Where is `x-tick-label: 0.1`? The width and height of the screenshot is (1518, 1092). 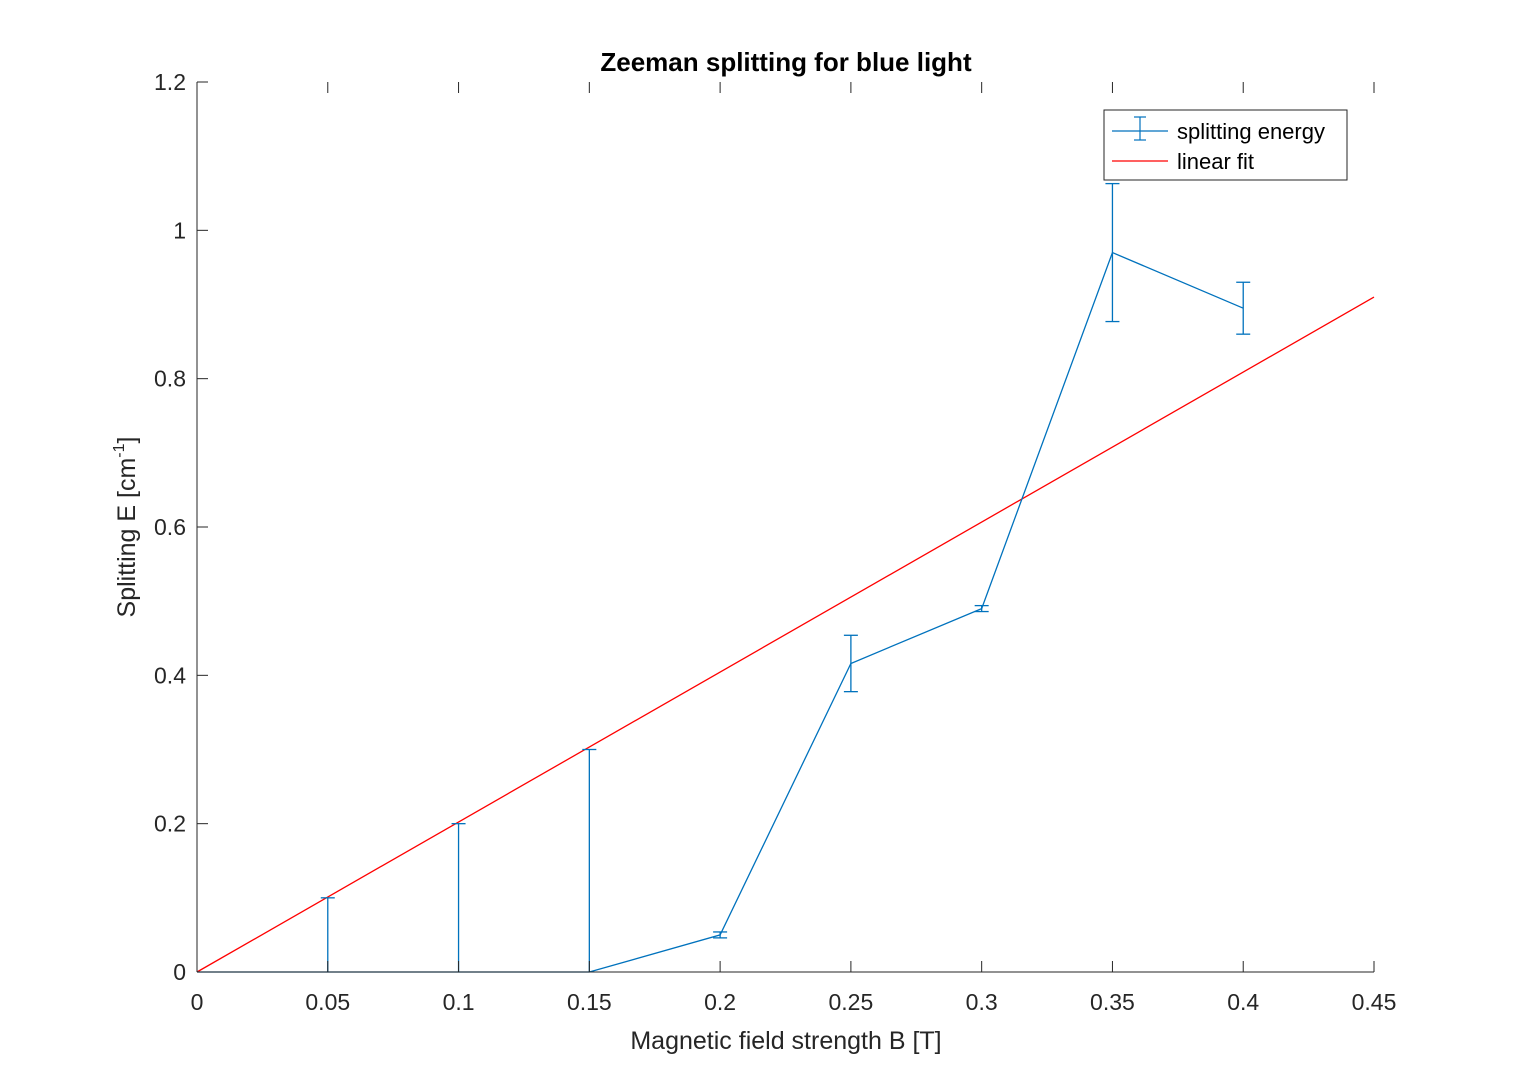
x-tick-label: 0.1 is located at coordinates (459, 1002).